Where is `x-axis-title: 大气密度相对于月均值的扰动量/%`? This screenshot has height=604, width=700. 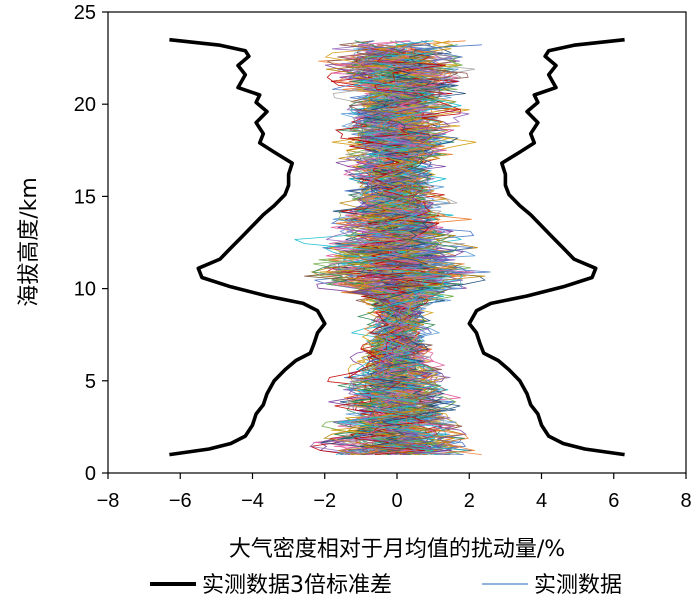
x-axis-title: 大气密度相对于月均值的扰动量/% is located at coordinates (397, 549).